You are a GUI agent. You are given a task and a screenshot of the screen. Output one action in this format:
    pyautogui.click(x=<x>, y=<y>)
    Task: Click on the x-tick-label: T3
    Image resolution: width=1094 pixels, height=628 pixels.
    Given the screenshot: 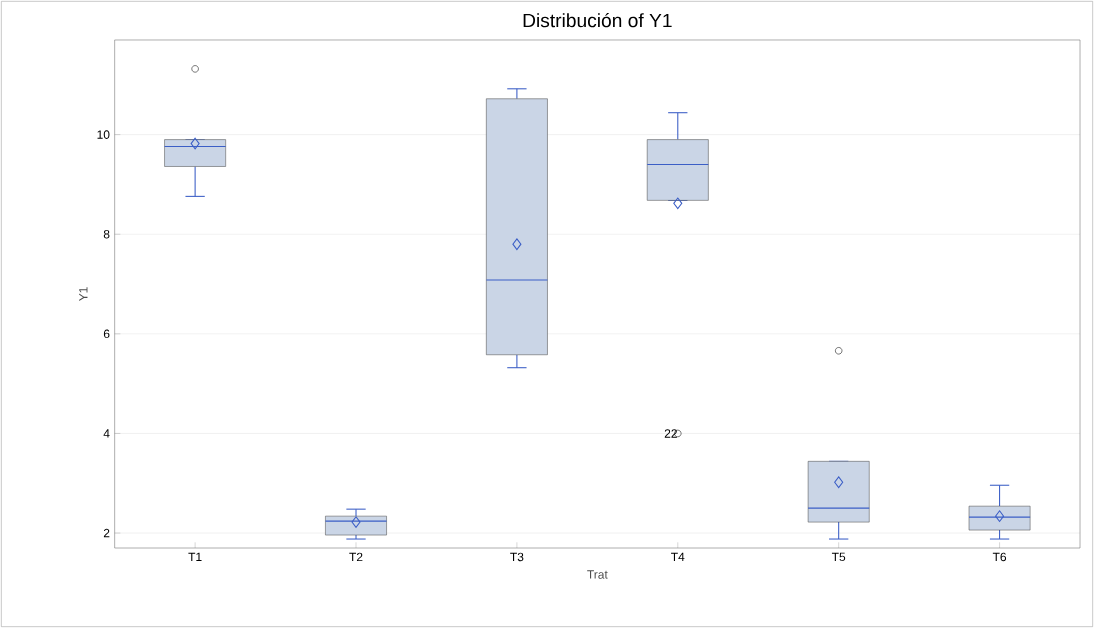 What is the action you would take?
    pyautogui.click(x=517, y=557)
    